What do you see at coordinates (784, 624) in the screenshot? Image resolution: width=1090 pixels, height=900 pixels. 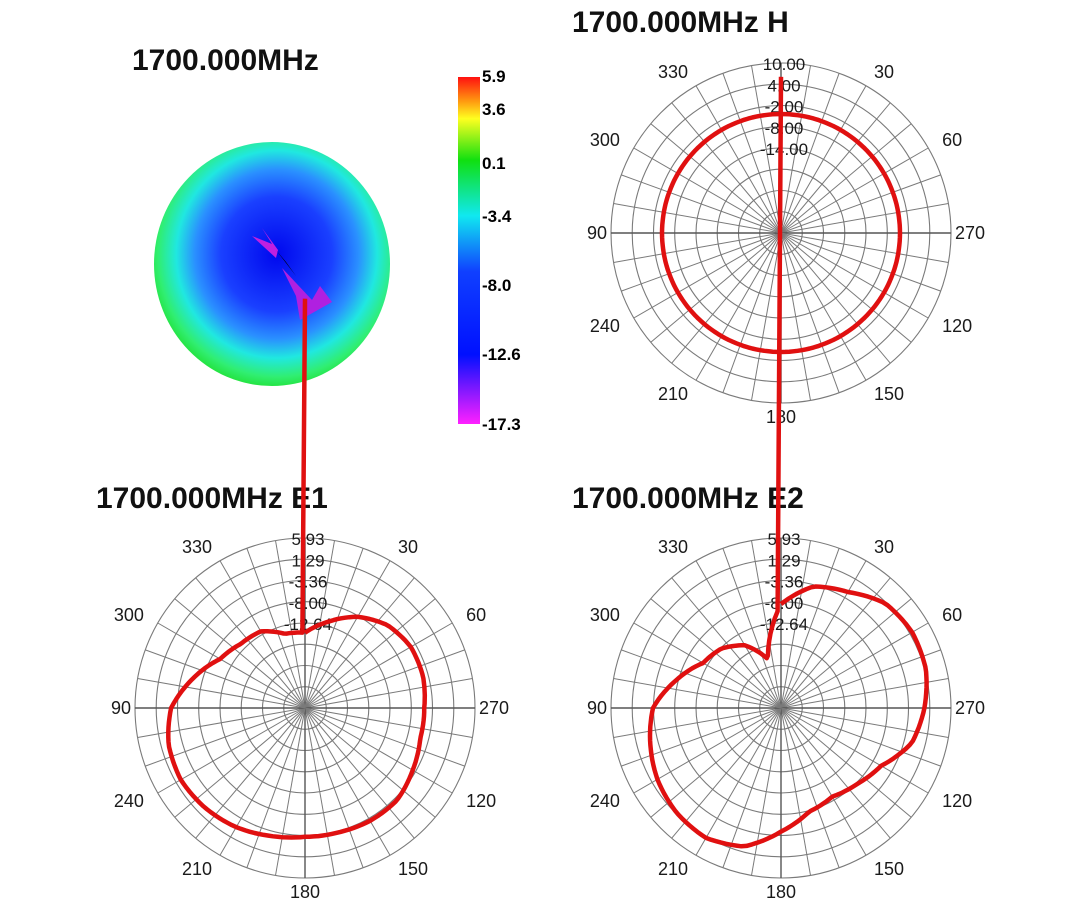 I see `radial-label: -12.64` at bounding box center [784, 624].